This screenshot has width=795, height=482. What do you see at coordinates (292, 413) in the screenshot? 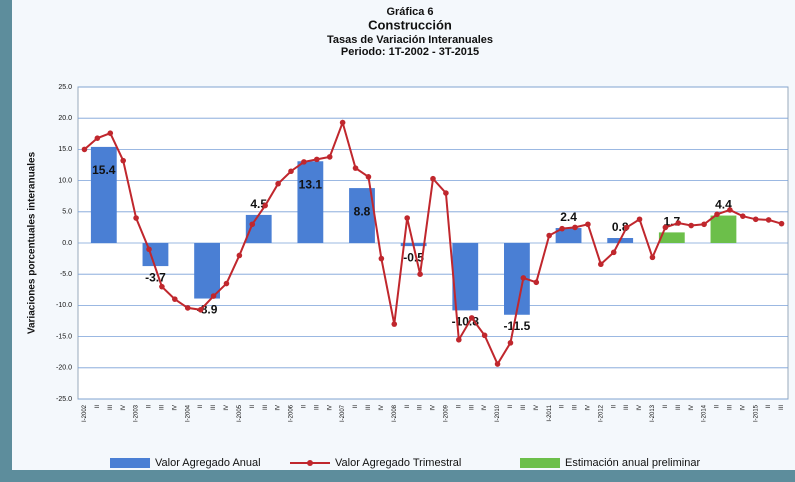
I see `x-tick-label: I-2006` at bounding box center [292, 413].